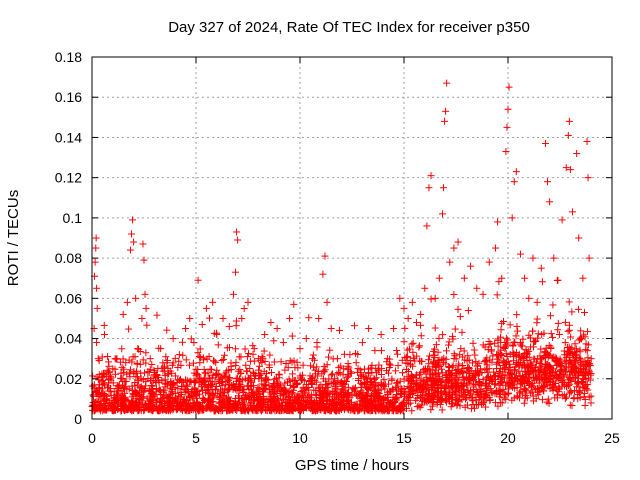 Image resolution: width=640 pixels, height=480 pixels. What do you see at coordinates (68, 298) in the screenshot?
I see `y-tick-label: 0.06` at bounding box center [68, 298].